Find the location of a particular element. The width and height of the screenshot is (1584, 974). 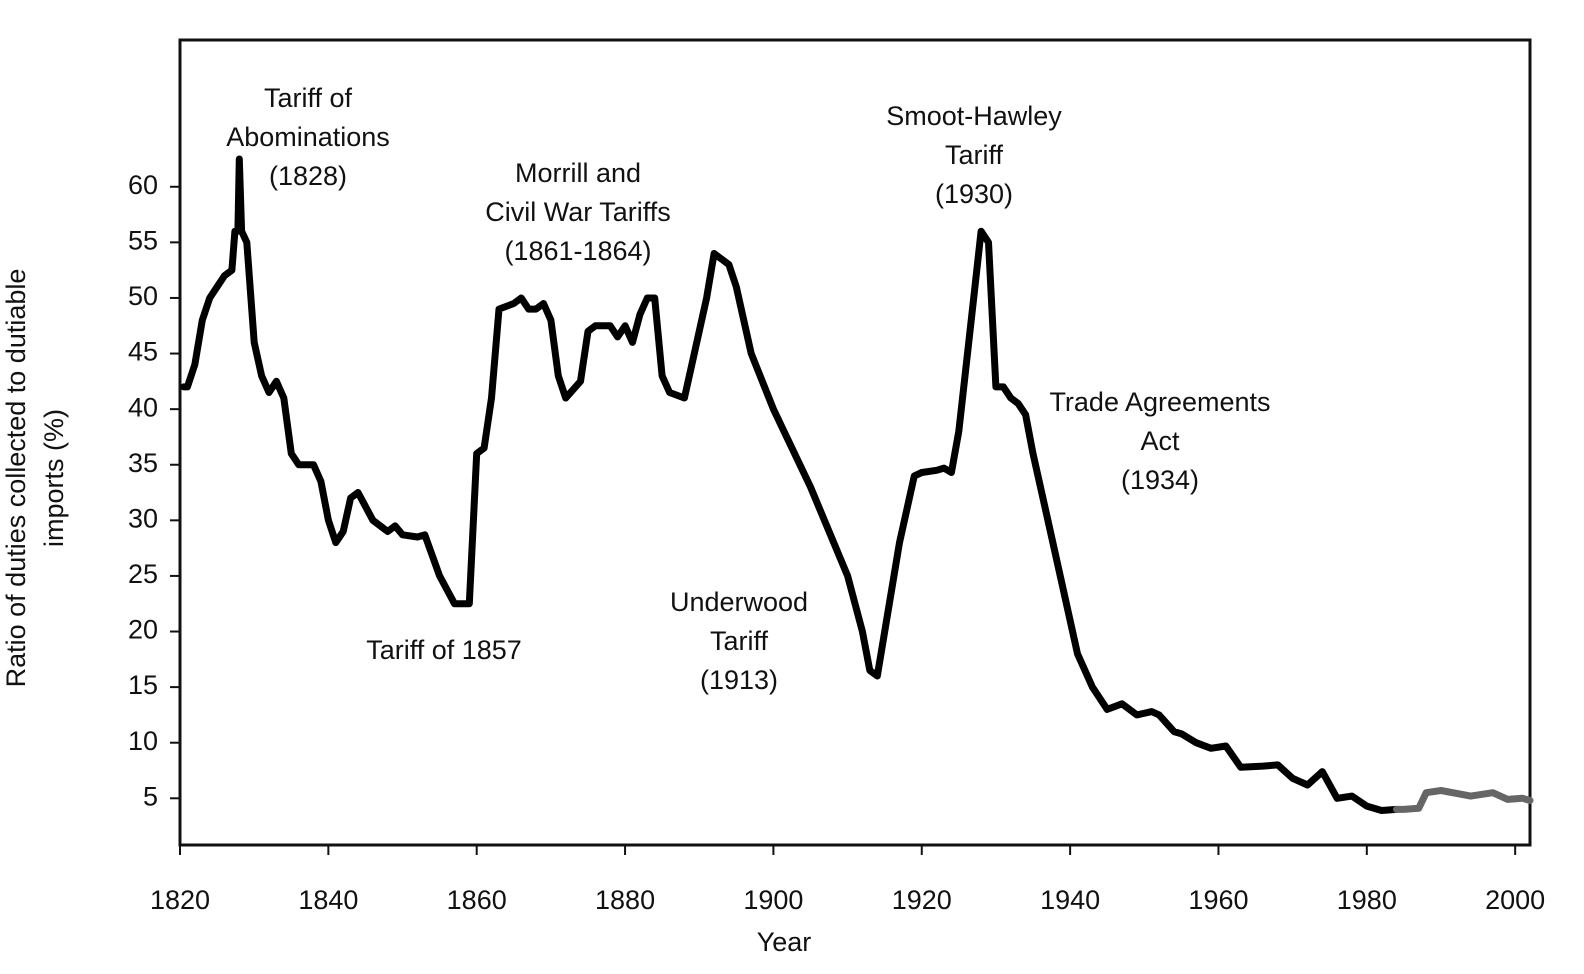

y-tick-label: 10 is located at coordinates (143, 741).